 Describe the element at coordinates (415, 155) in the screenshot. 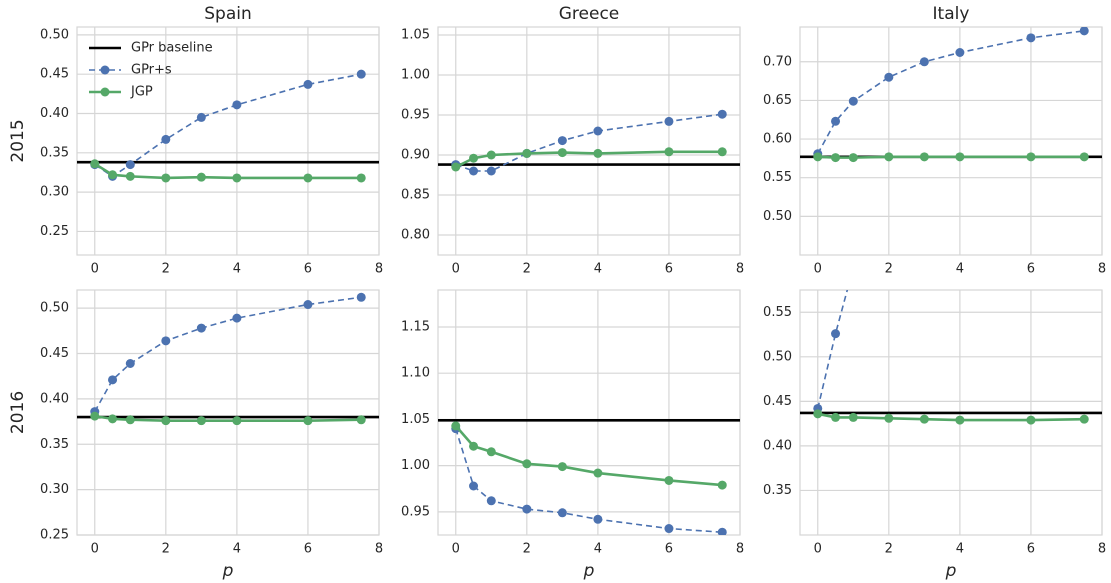

I see `y-tick-label: 0.90` at that location.